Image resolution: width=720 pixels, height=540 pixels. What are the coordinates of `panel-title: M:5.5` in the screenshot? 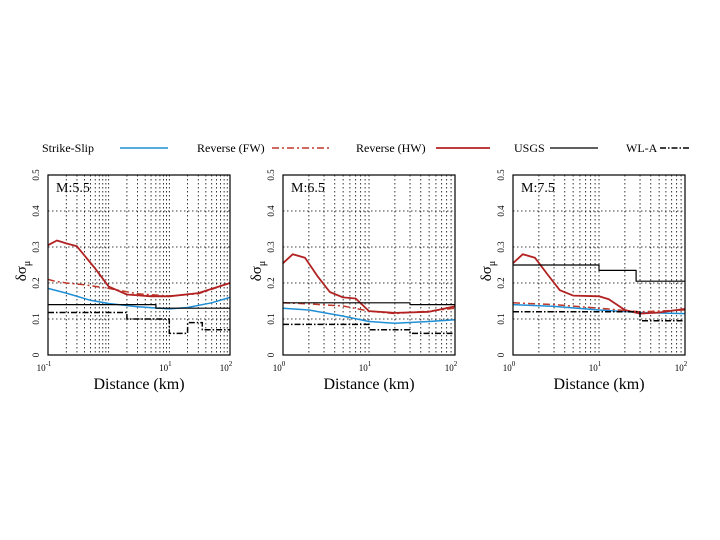 It's located at (73, 188).